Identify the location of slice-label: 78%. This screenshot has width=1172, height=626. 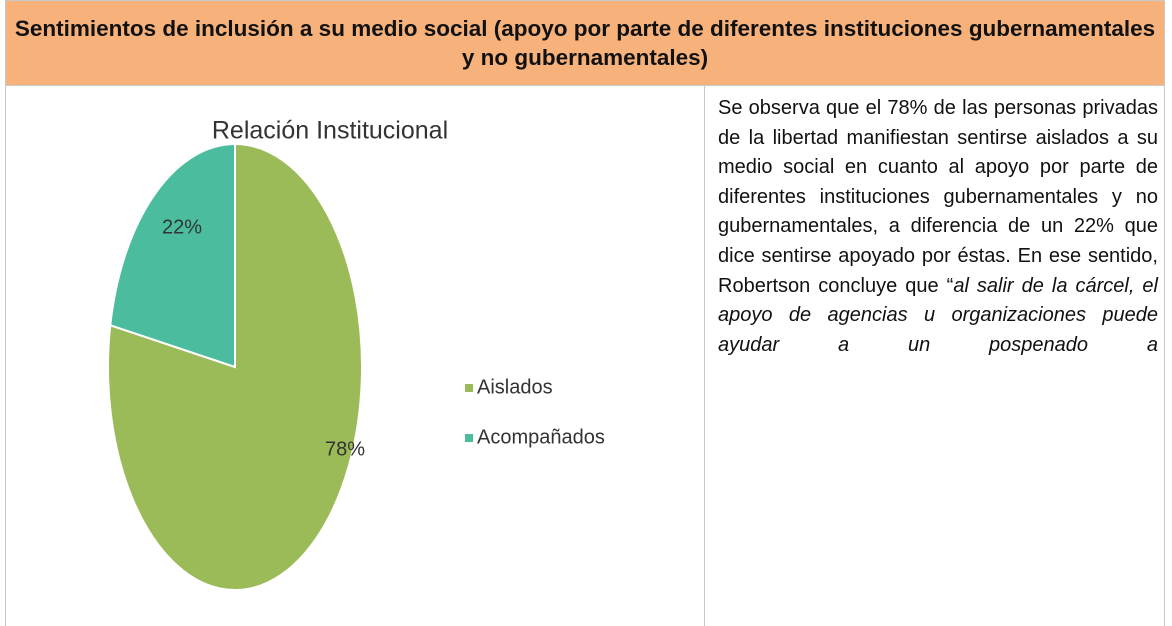
(345, 449).